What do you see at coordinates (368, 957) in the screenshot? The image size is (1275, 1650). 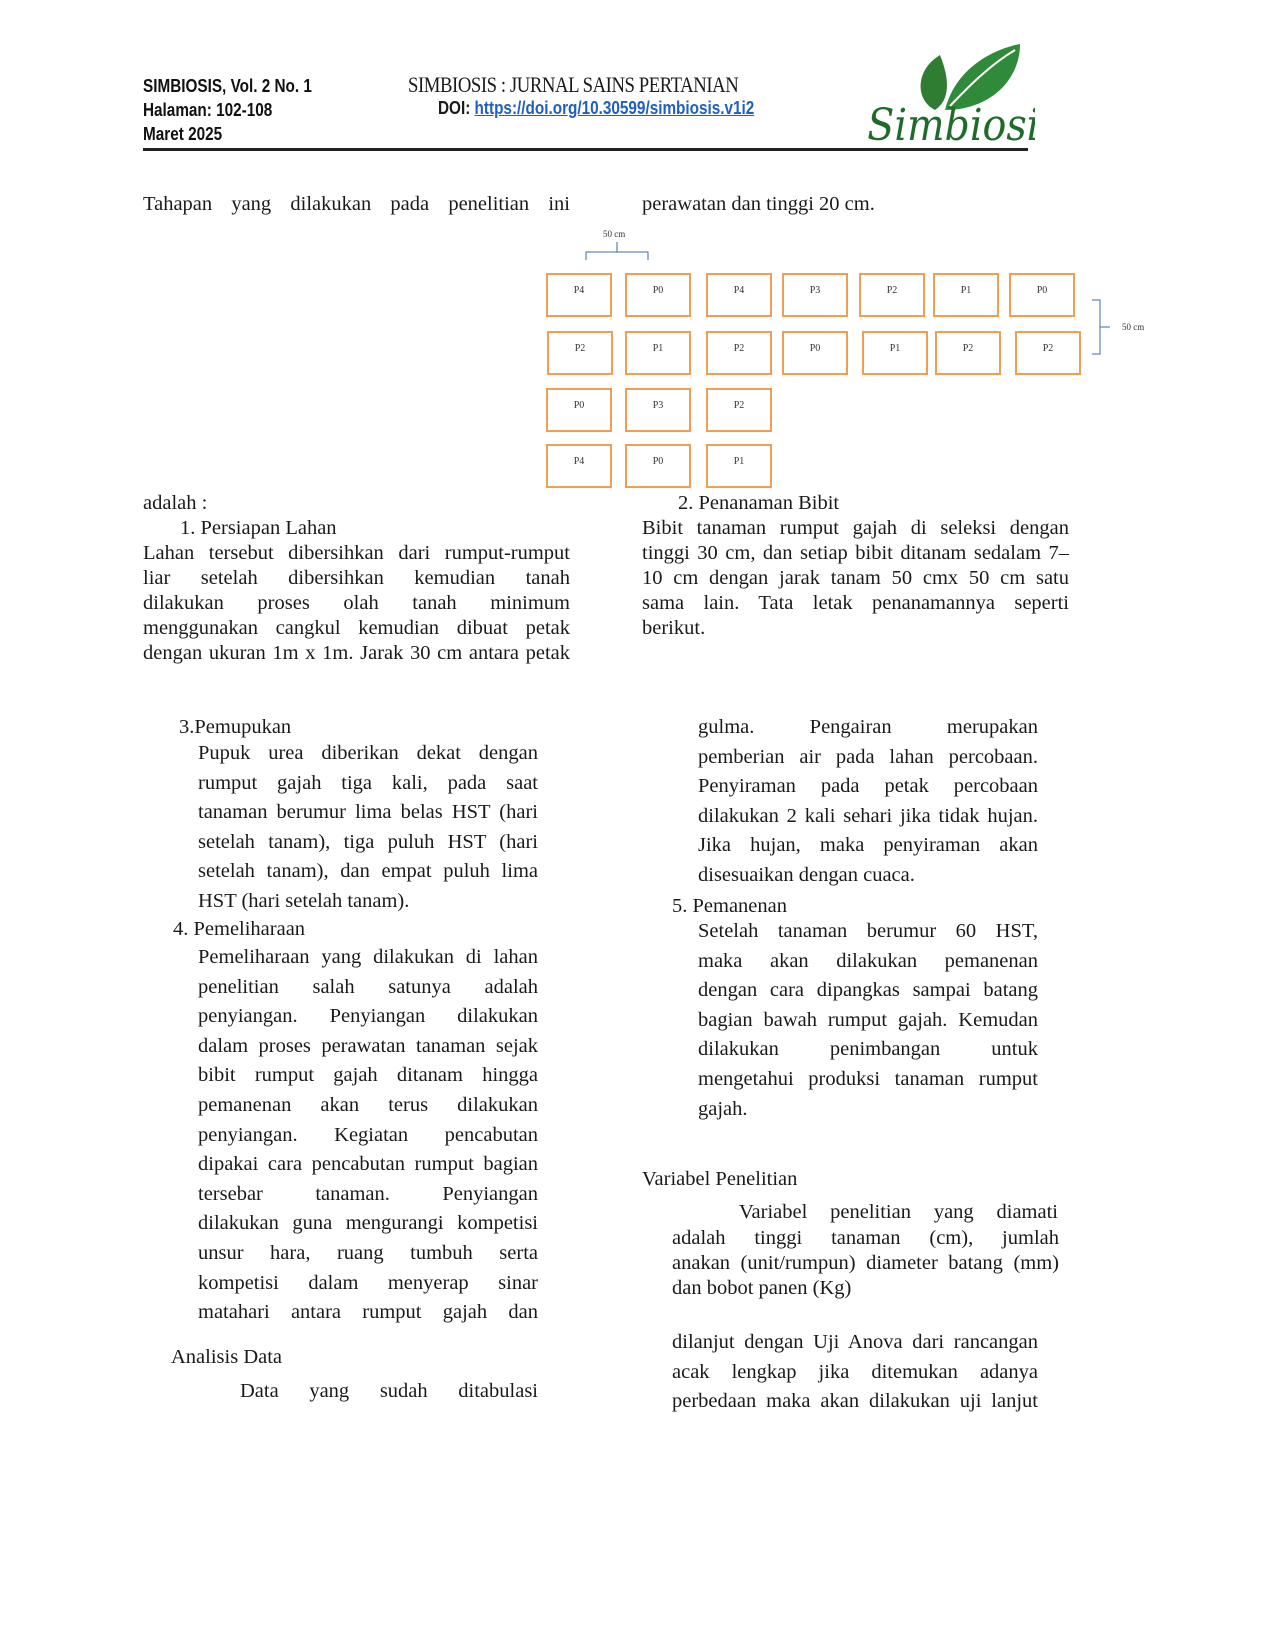 I see `paragraph-line: Pemeliharaan yang dilakukan di lahan` at bounding box center [368, 957].